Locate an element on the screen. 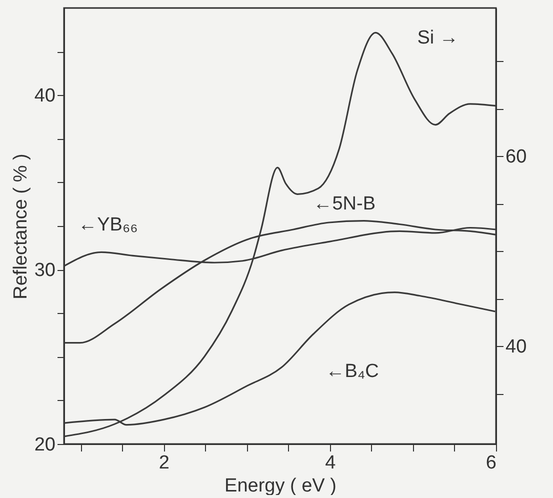  y2-tick-label: 40 is located at coordinates (516, 347).